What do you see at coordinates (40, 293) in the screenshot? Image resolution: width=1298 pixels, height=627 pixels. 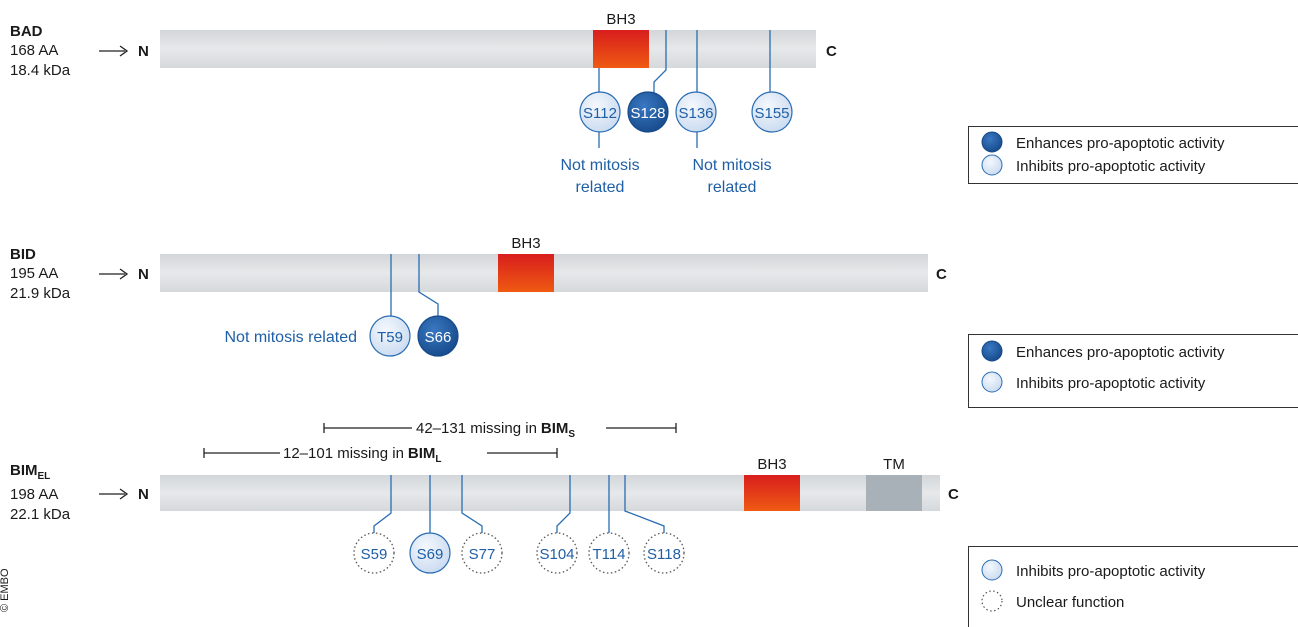 I see `protein-mass: 21.9 kDa` at bounding box center [40, 293].